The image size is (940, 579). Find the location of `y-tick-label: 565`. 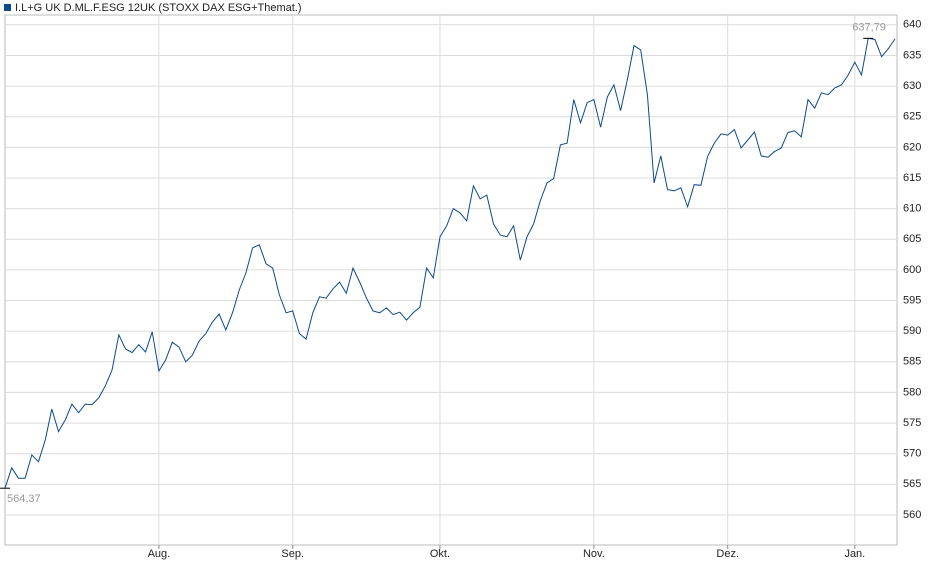

y-tick-label: 565 is located at coordinates (912, 484).